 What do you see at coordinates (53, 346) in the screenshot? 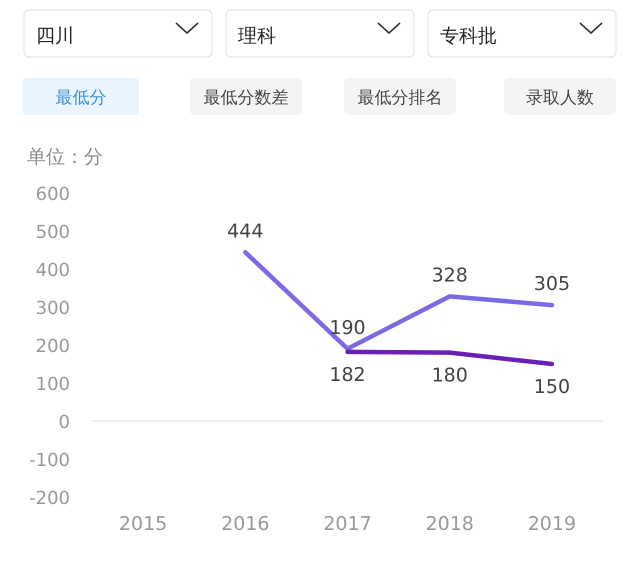
I see `y-tick-label: 200` at bounding box center [53, 346].